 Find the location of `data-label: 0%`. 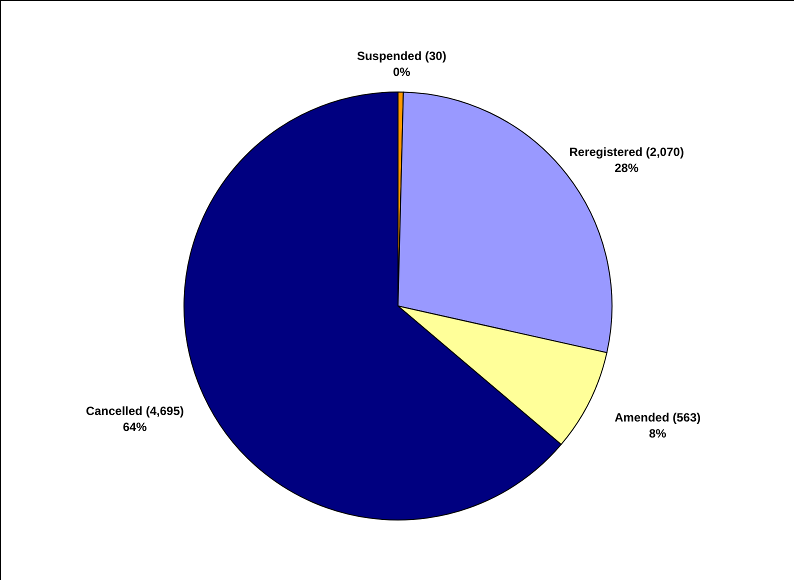

data-label: 0% is located at coordinates (401, 72).